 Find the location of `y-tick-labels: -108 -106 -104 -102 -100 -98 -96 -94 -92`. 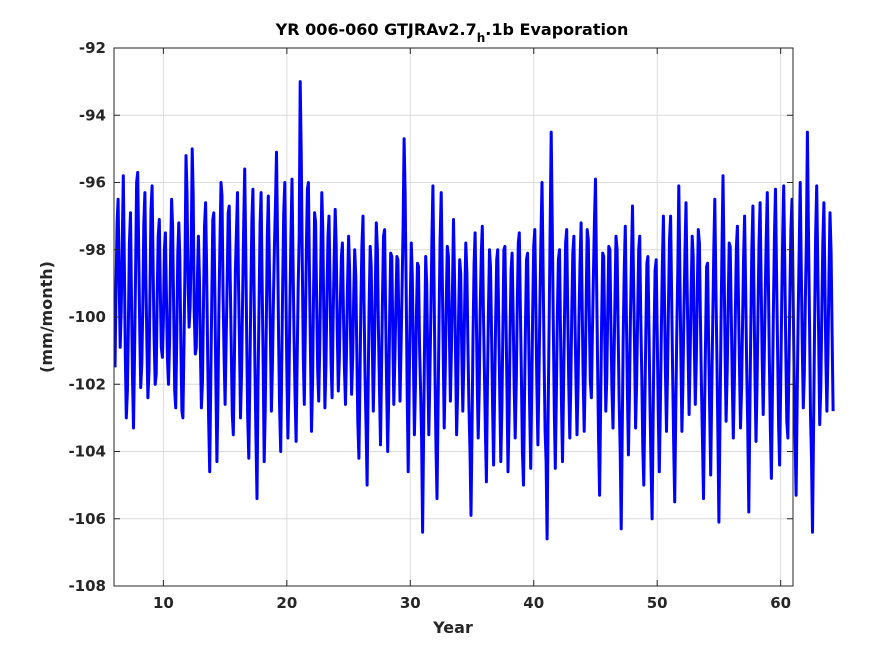

y-tick-labels: -108 -106 -104 -102 -100 -98 -96 -94 -92 is located at coordinates (87, 317).